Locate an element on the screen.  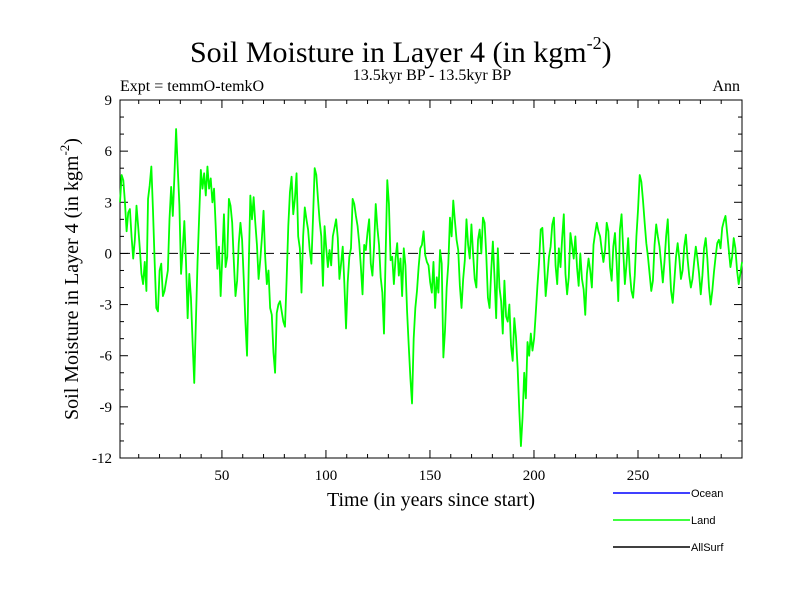
y-tick-label: 0 is located at coordinates (109, 254).